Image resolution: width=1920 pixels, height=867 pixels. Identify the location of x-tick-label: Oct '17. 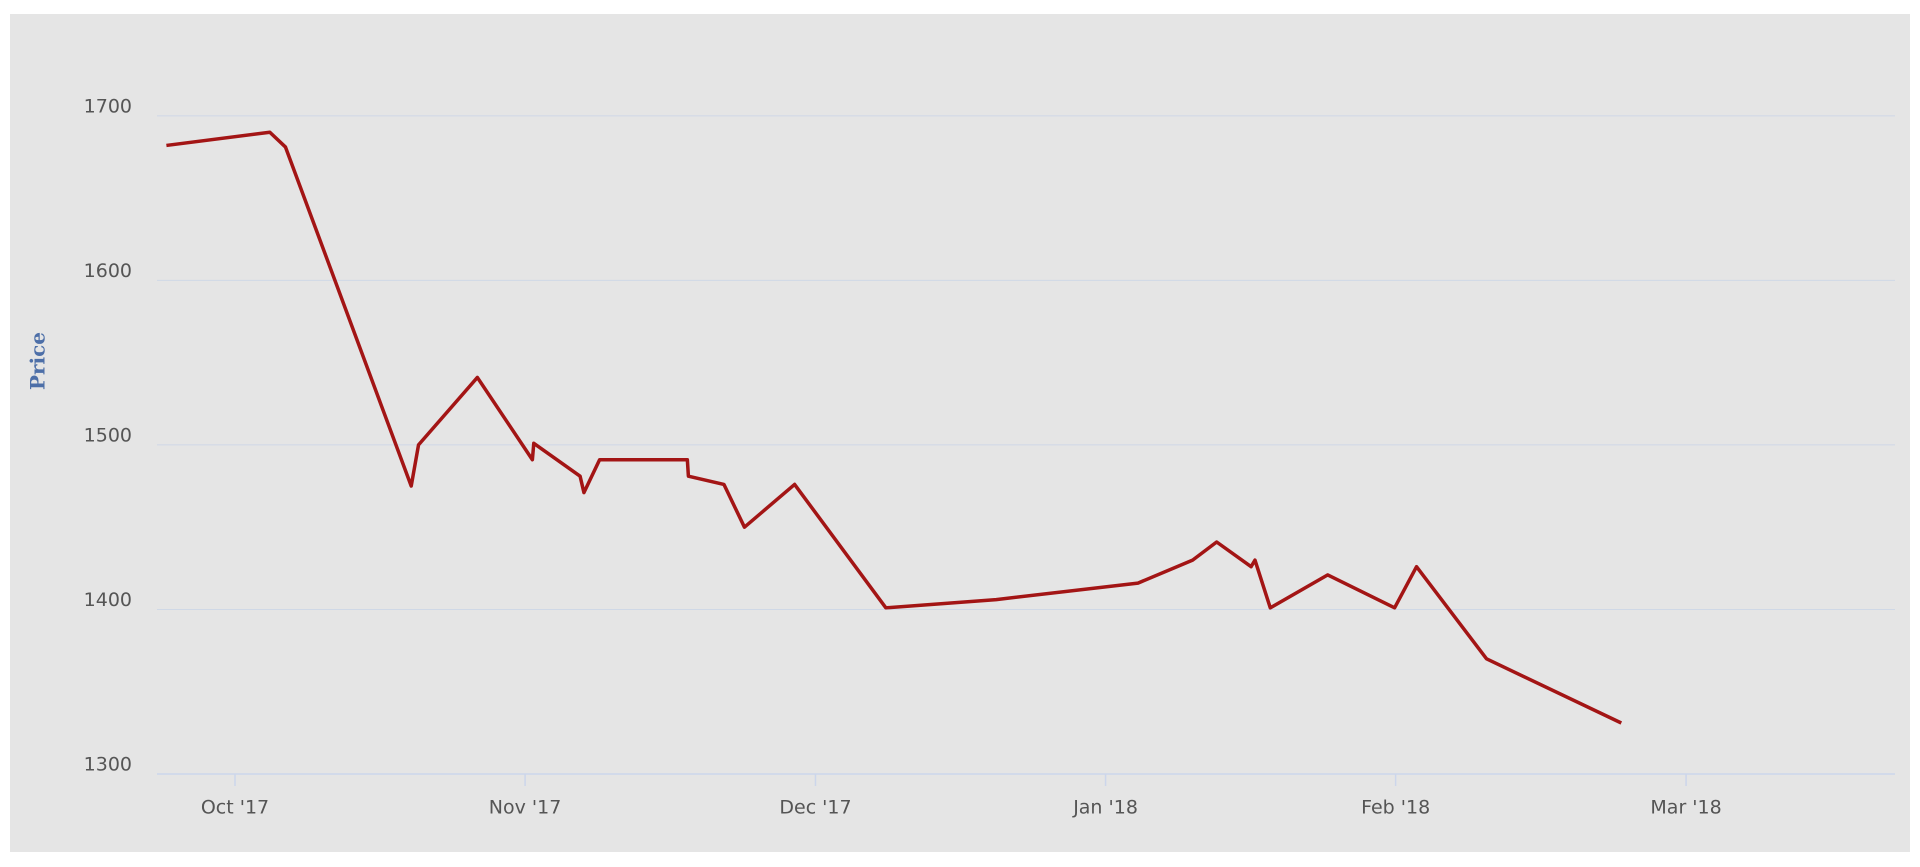
(235, 808).